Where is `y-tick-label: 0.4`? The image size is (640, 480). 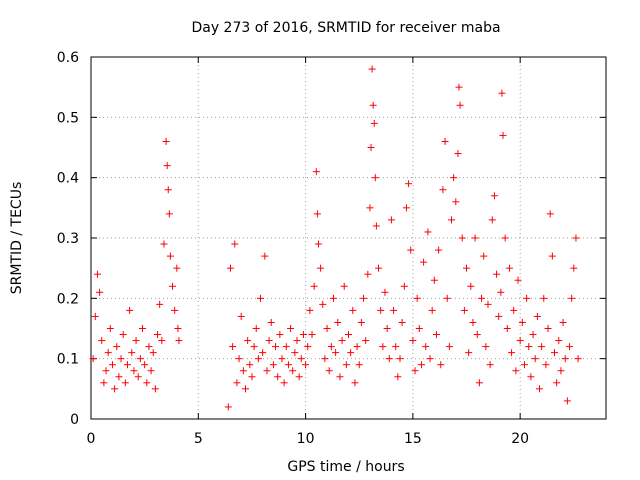
y-tick-label: 0.4 is located at coordinates (68, 179).